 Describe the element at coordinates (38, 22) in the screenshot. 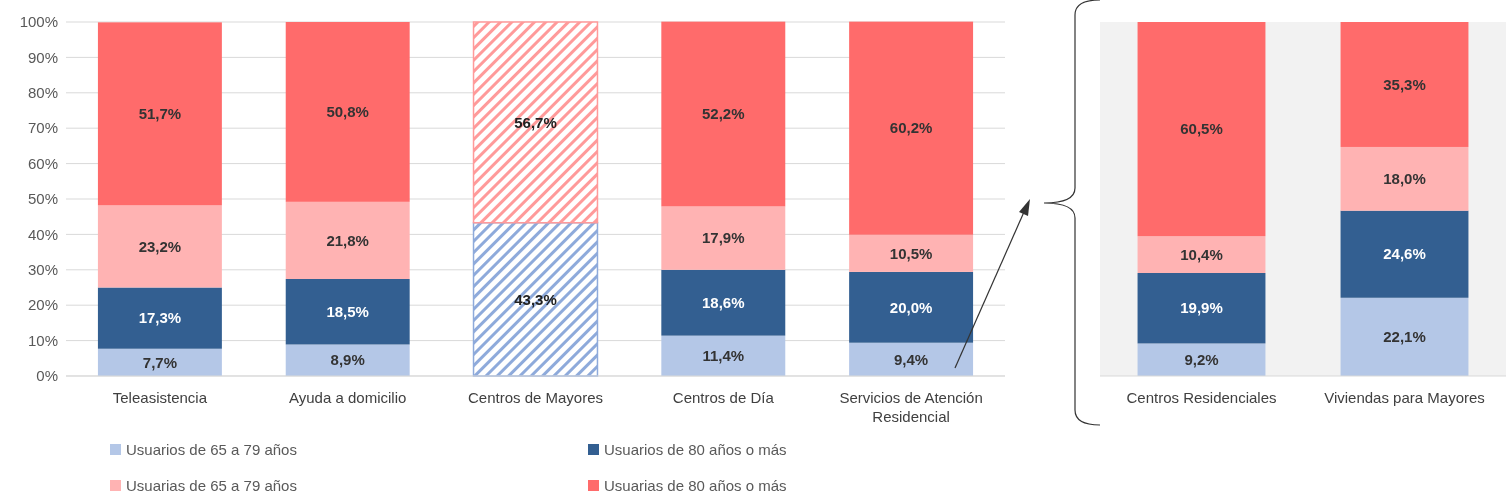

I see `y-tick-label: 100%` at that location.